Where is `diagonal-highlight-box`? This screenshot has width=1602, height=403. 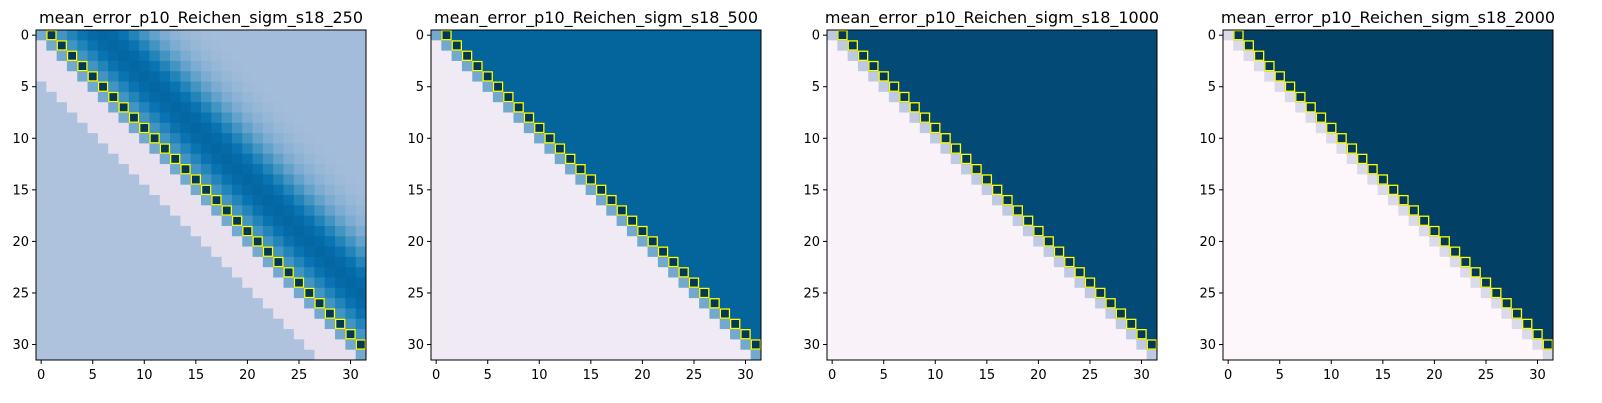 diagonal-highlight-box is located at coordinates (1038, 231).